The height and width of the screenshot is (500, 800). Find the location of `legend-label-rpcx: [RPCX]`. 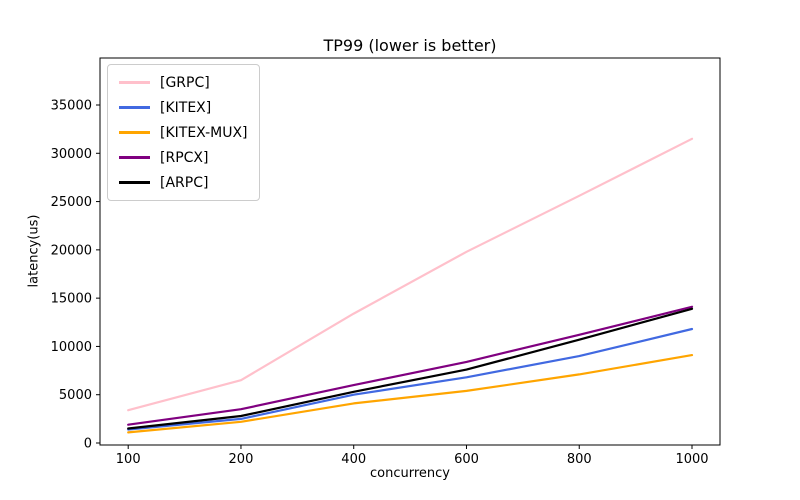

legend-label-rpcx: [RPCX] is located at coordinates (184, 157).